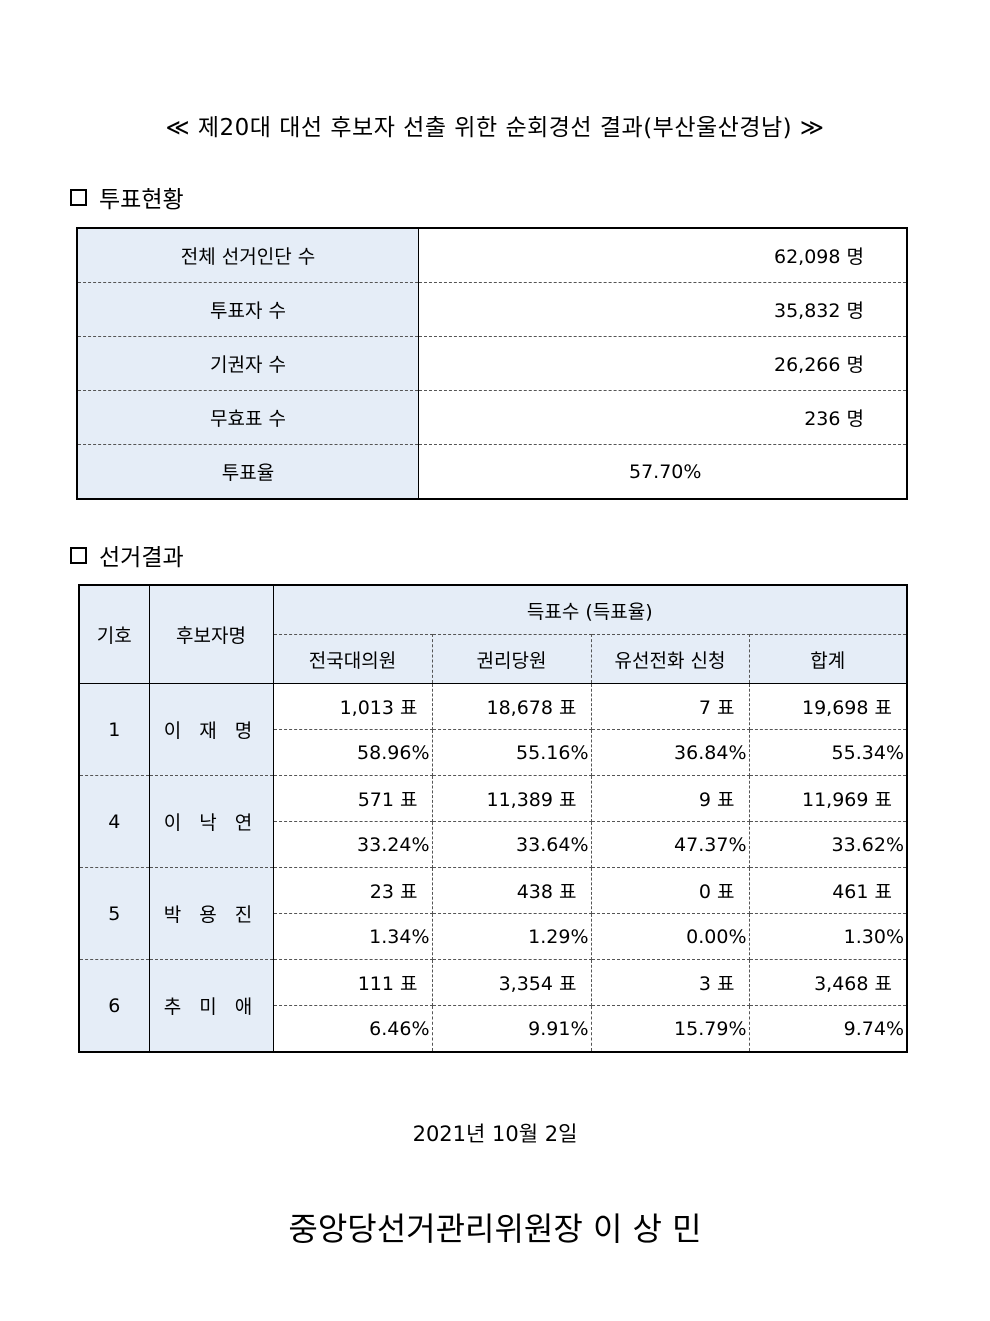 Image resolution: width=990 pixels, height=1321 pixels. I want to click on header-col: 전국대의원, so click(353, 659).